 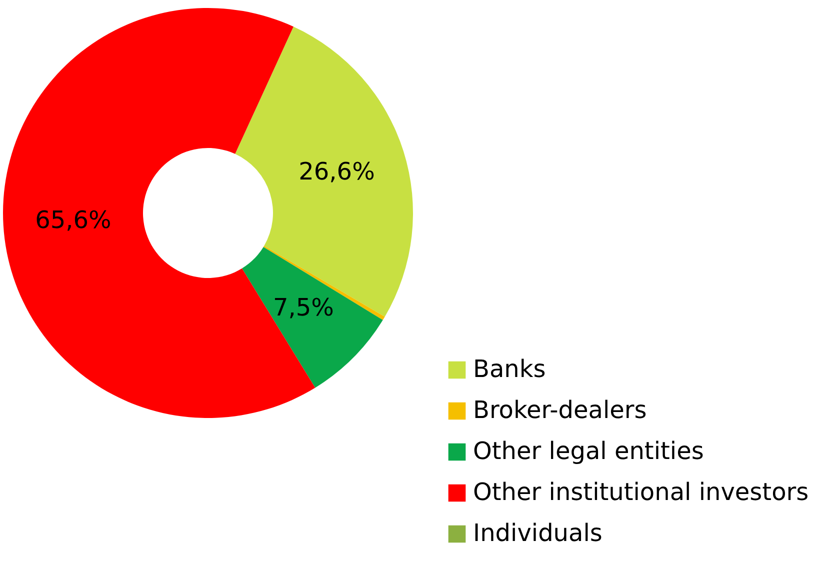 I want to click on legend-label: Other institutional investors, so click(x=641, y=492).